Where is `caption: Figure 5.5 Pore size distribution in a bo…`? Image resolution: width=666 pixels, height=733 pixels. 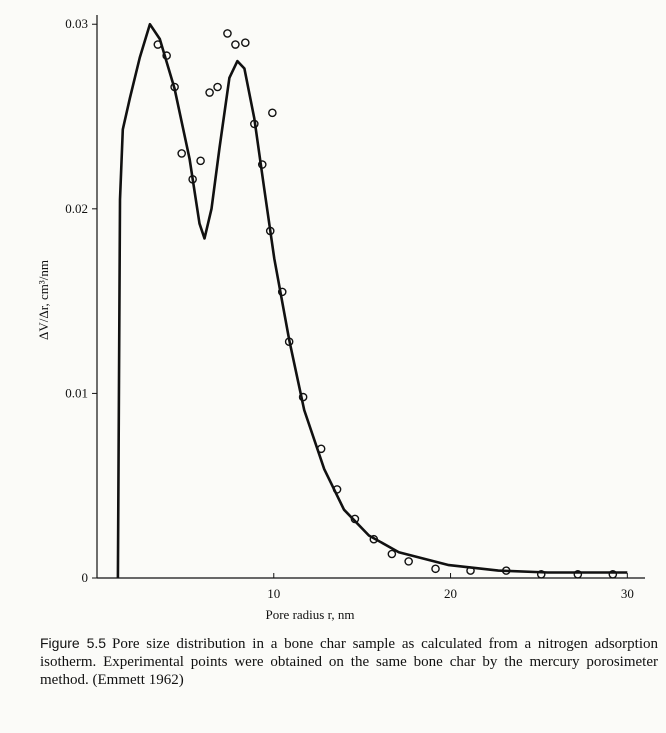
caption: Figure 5.5 Pore size distribution in a bo… is located at coordinates (349, 661).